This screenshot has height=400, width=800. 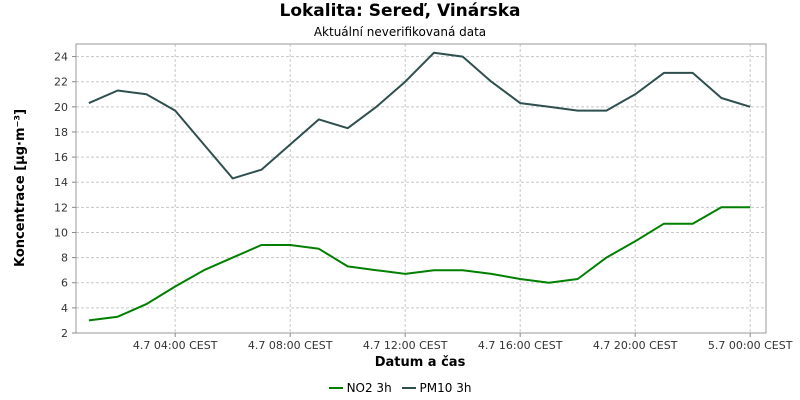 I want to click on legend-swatch-pm10, so click(x=408, y=387).